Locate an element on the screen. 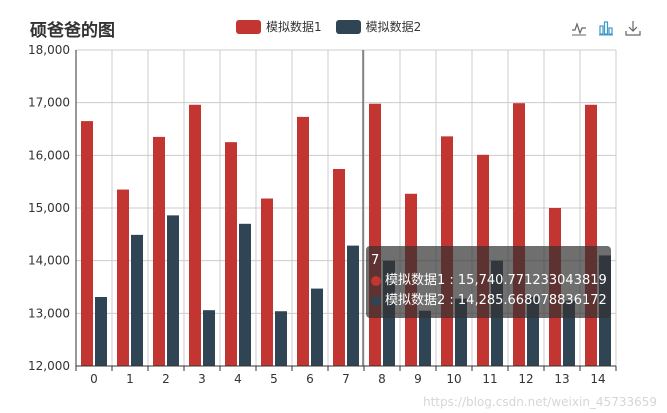 This screenshot has height=413, width=667. y-tick-label: 12,000 is located at coordinates (49, 366).